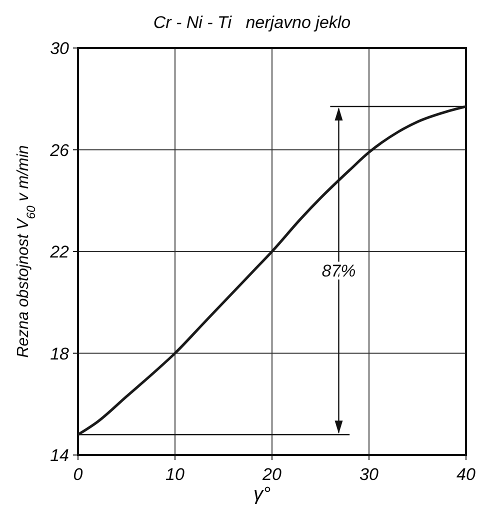 This screenshot has width=487, height=511. Describe the element at coordinates (60, 354) in the screenshot. I see `y-tick-label: 18` at that location.